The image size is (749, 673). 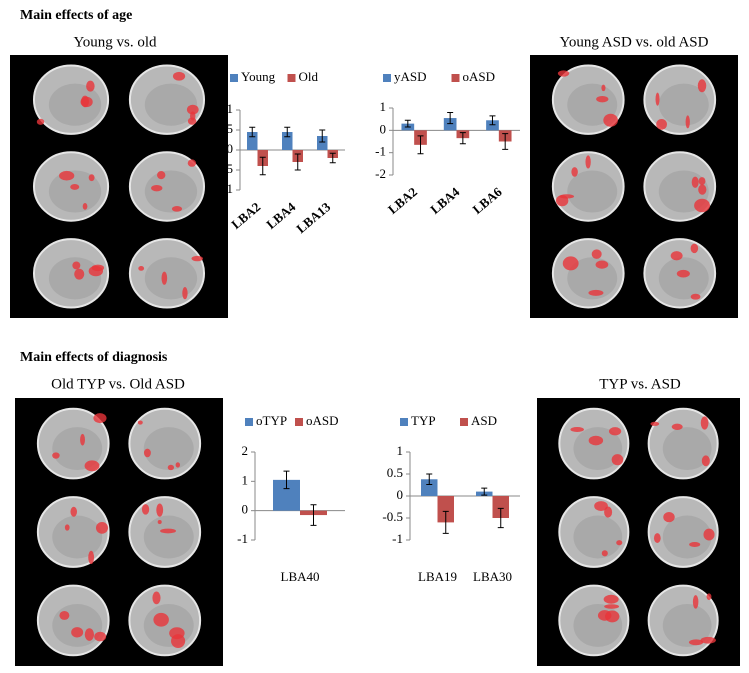 I want to click on legend-label: oTYP, so click(x=271, y=420).